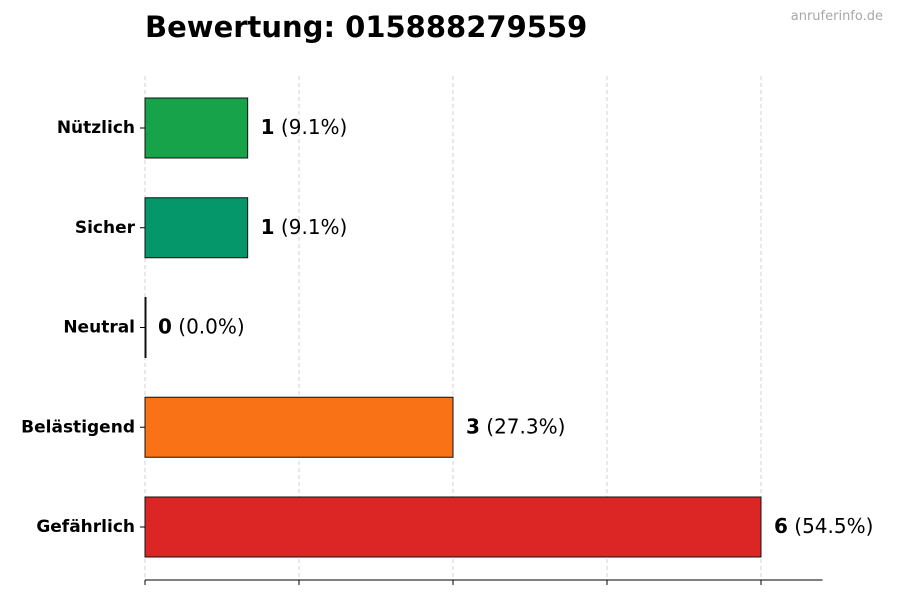 The width and height of the screenshot is (900, 600). What do you see at coordinates (836, 16) in the screenshot?
I see `watermark: anruferinfo.de` at bounding box center [836, 16].